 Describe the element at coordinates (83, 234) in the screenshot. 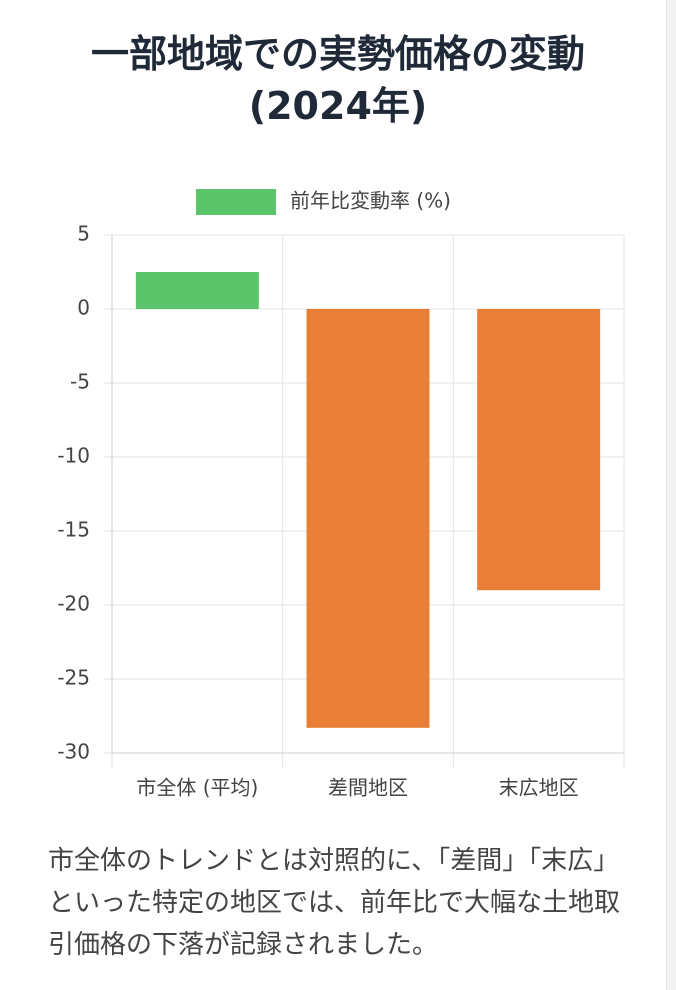

I see `y-tick-label: 5` at that location.